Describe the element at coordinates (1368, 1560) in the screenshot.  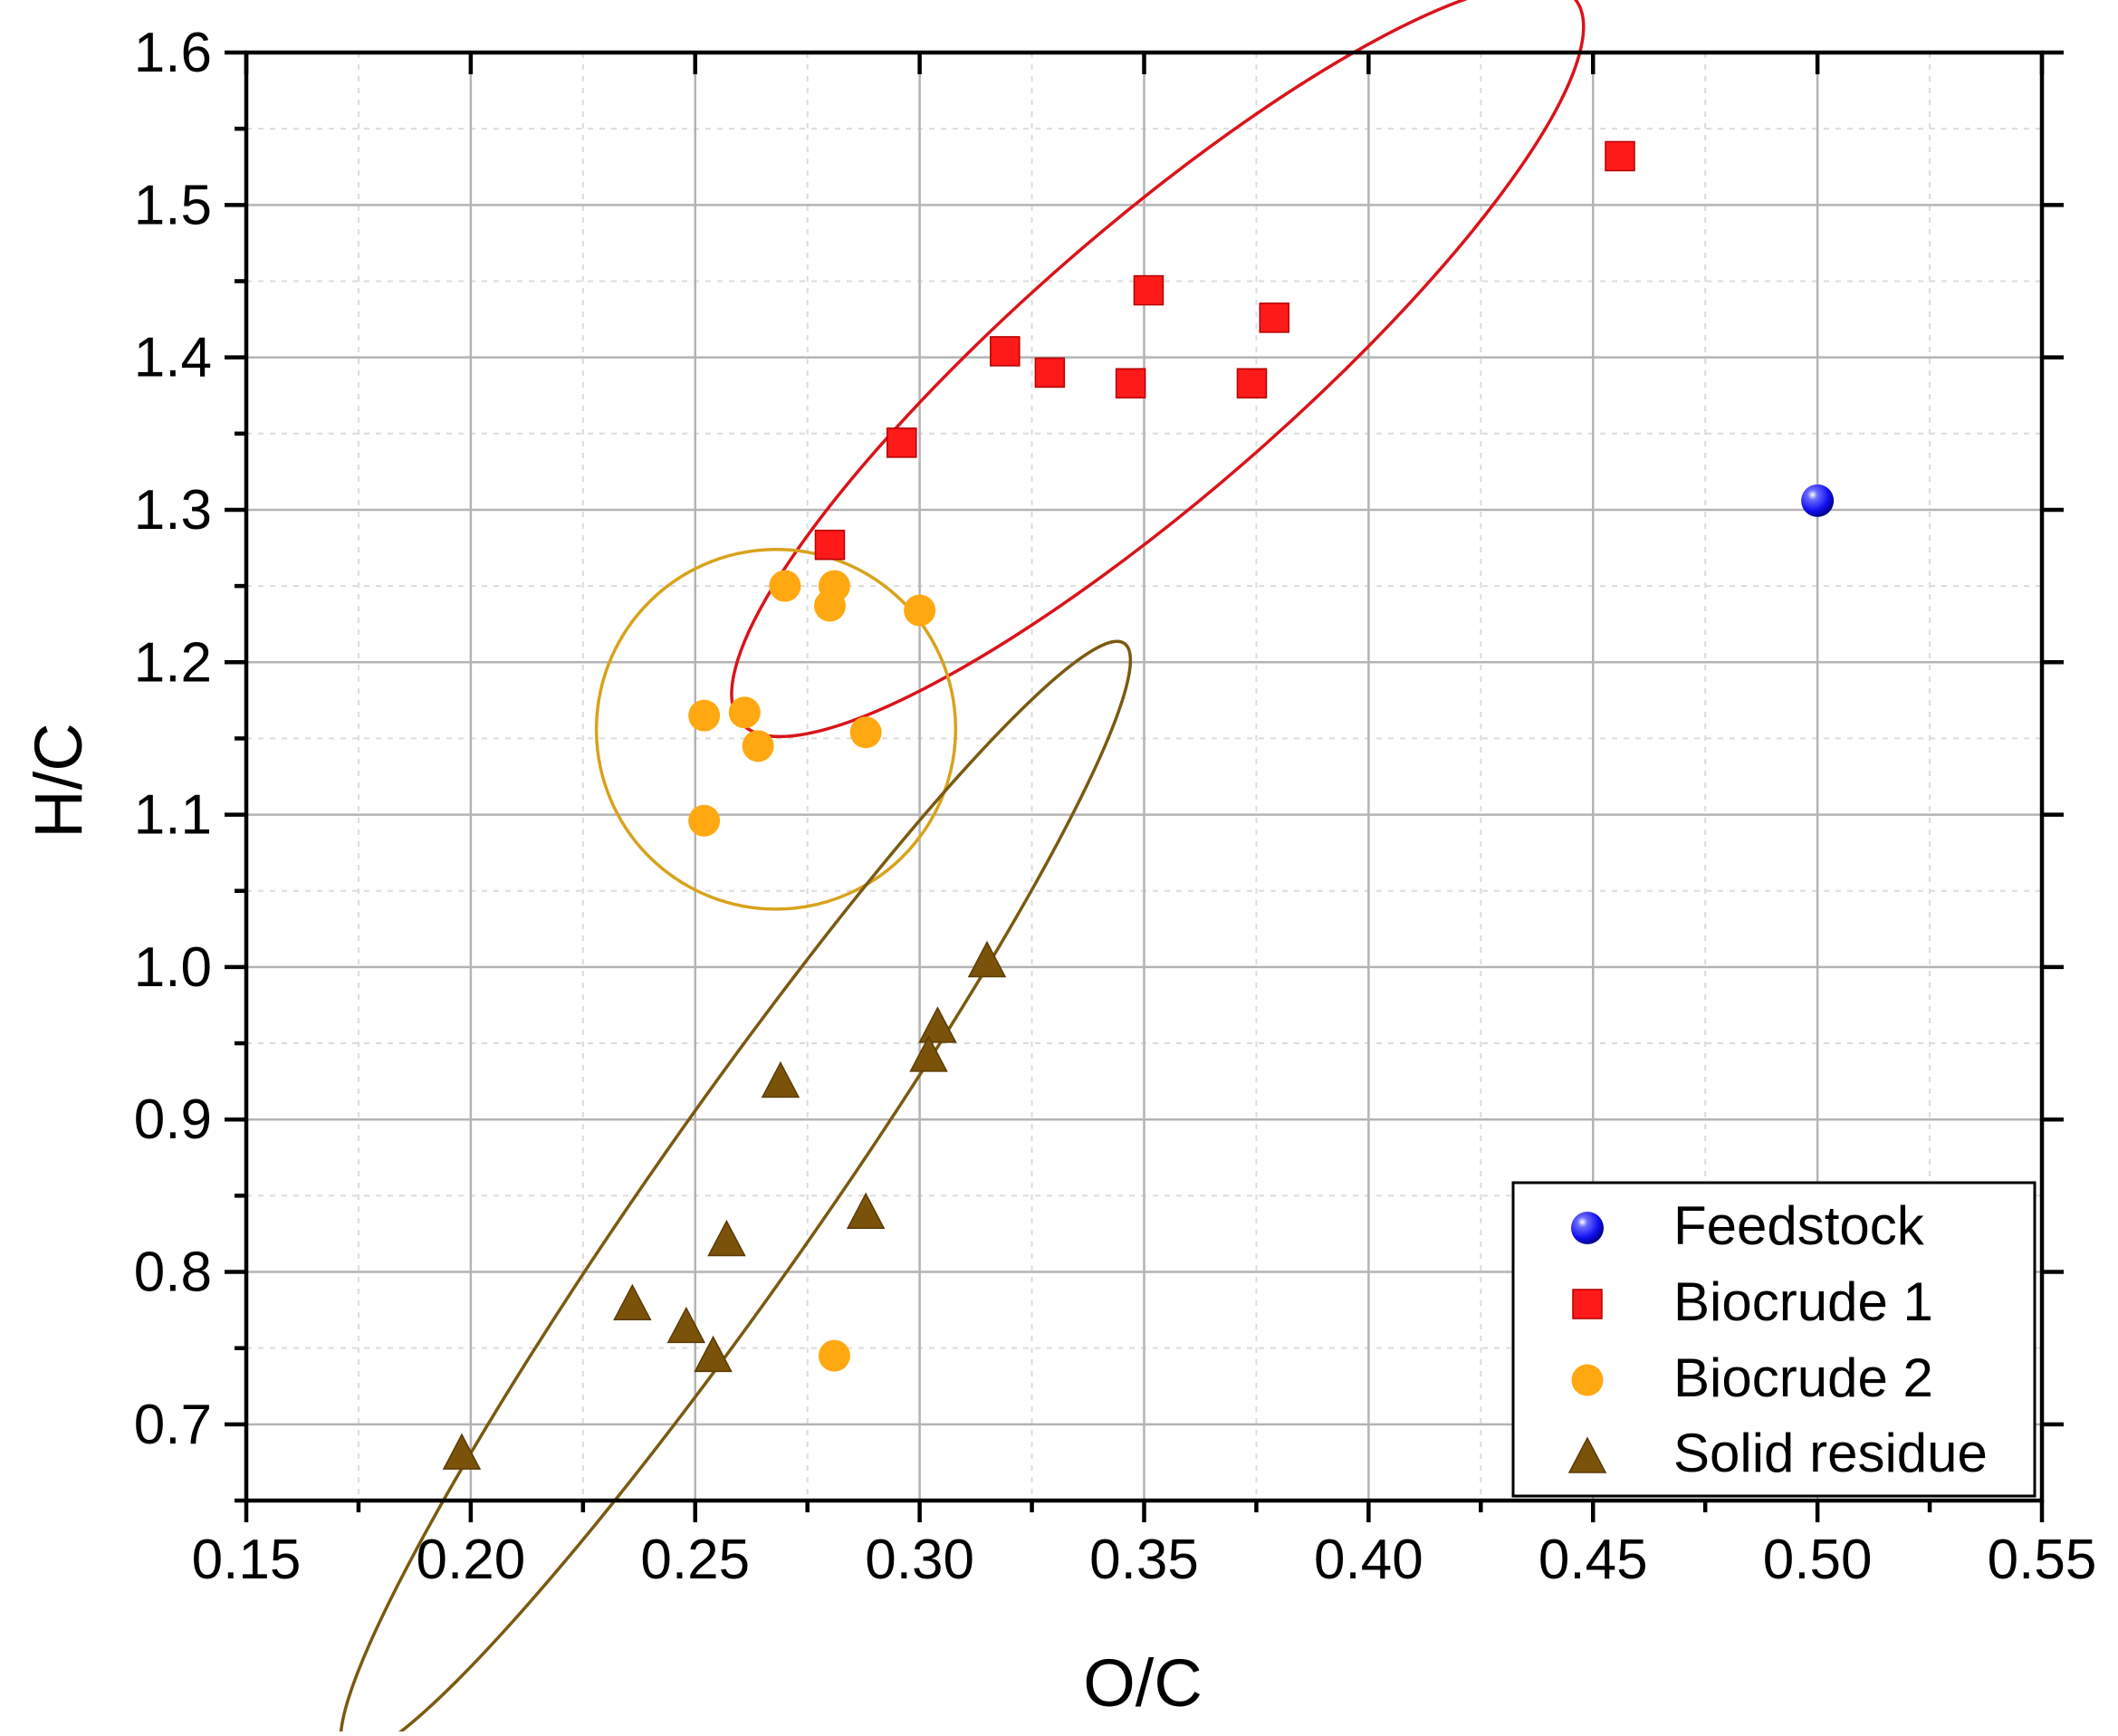
I see `x-tick-label: 0.40` at that location.